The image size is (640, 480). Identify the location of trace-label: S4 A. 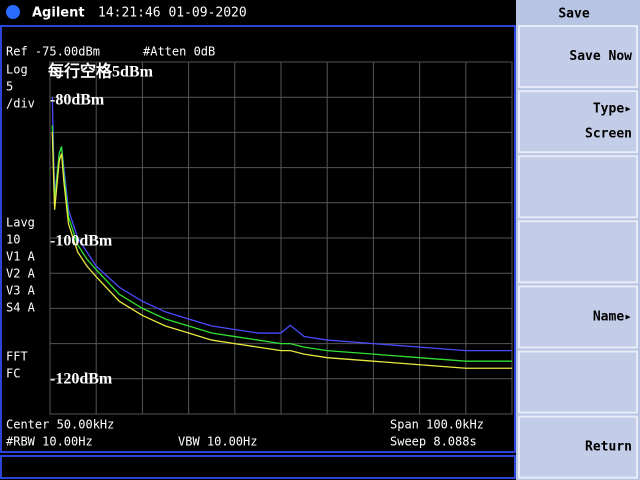
(21, 308).